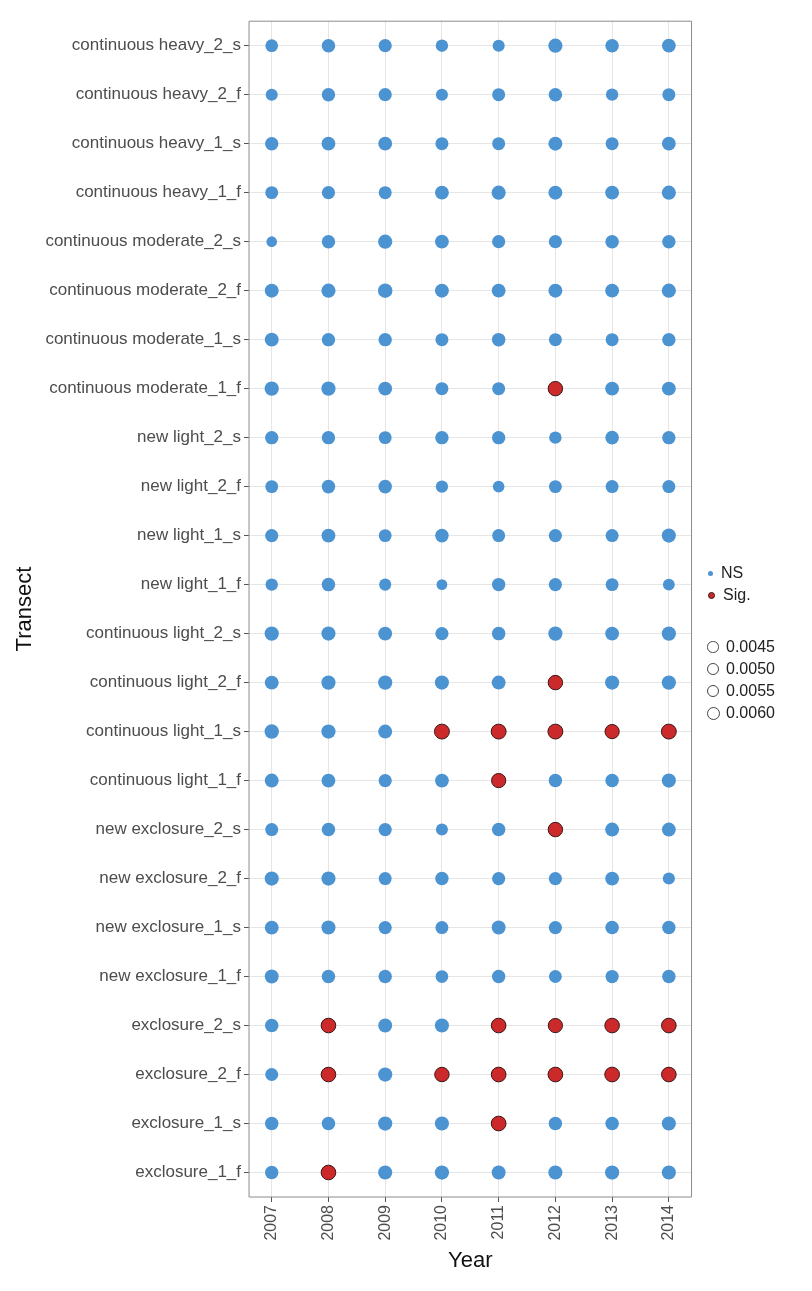 The image size is (812, 1291). Describe the element at coordinates (170, 878) in the screenshot. I see `y-tick-label: new exclosure_2_f` at that location.